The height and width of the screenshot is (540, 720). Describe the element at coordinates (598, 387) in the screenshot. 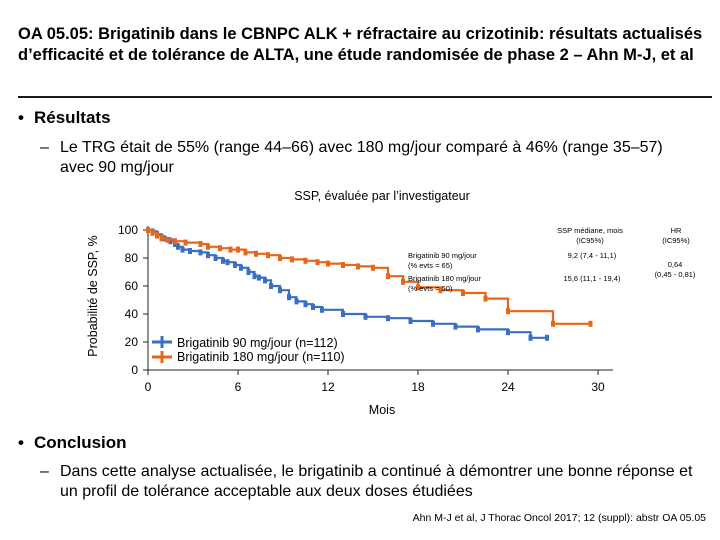

I see `x-tick-label: 30` at that location.